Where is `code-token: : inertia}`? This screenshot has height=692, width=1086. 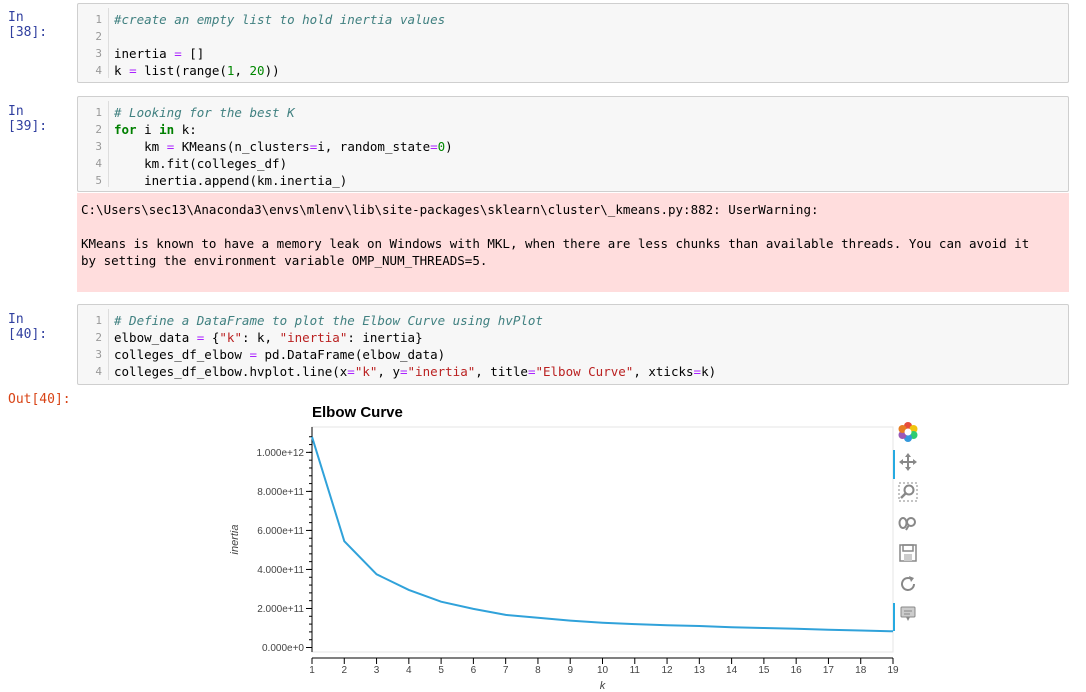 code-token: : inertia} is located at coordinates (385, 337).